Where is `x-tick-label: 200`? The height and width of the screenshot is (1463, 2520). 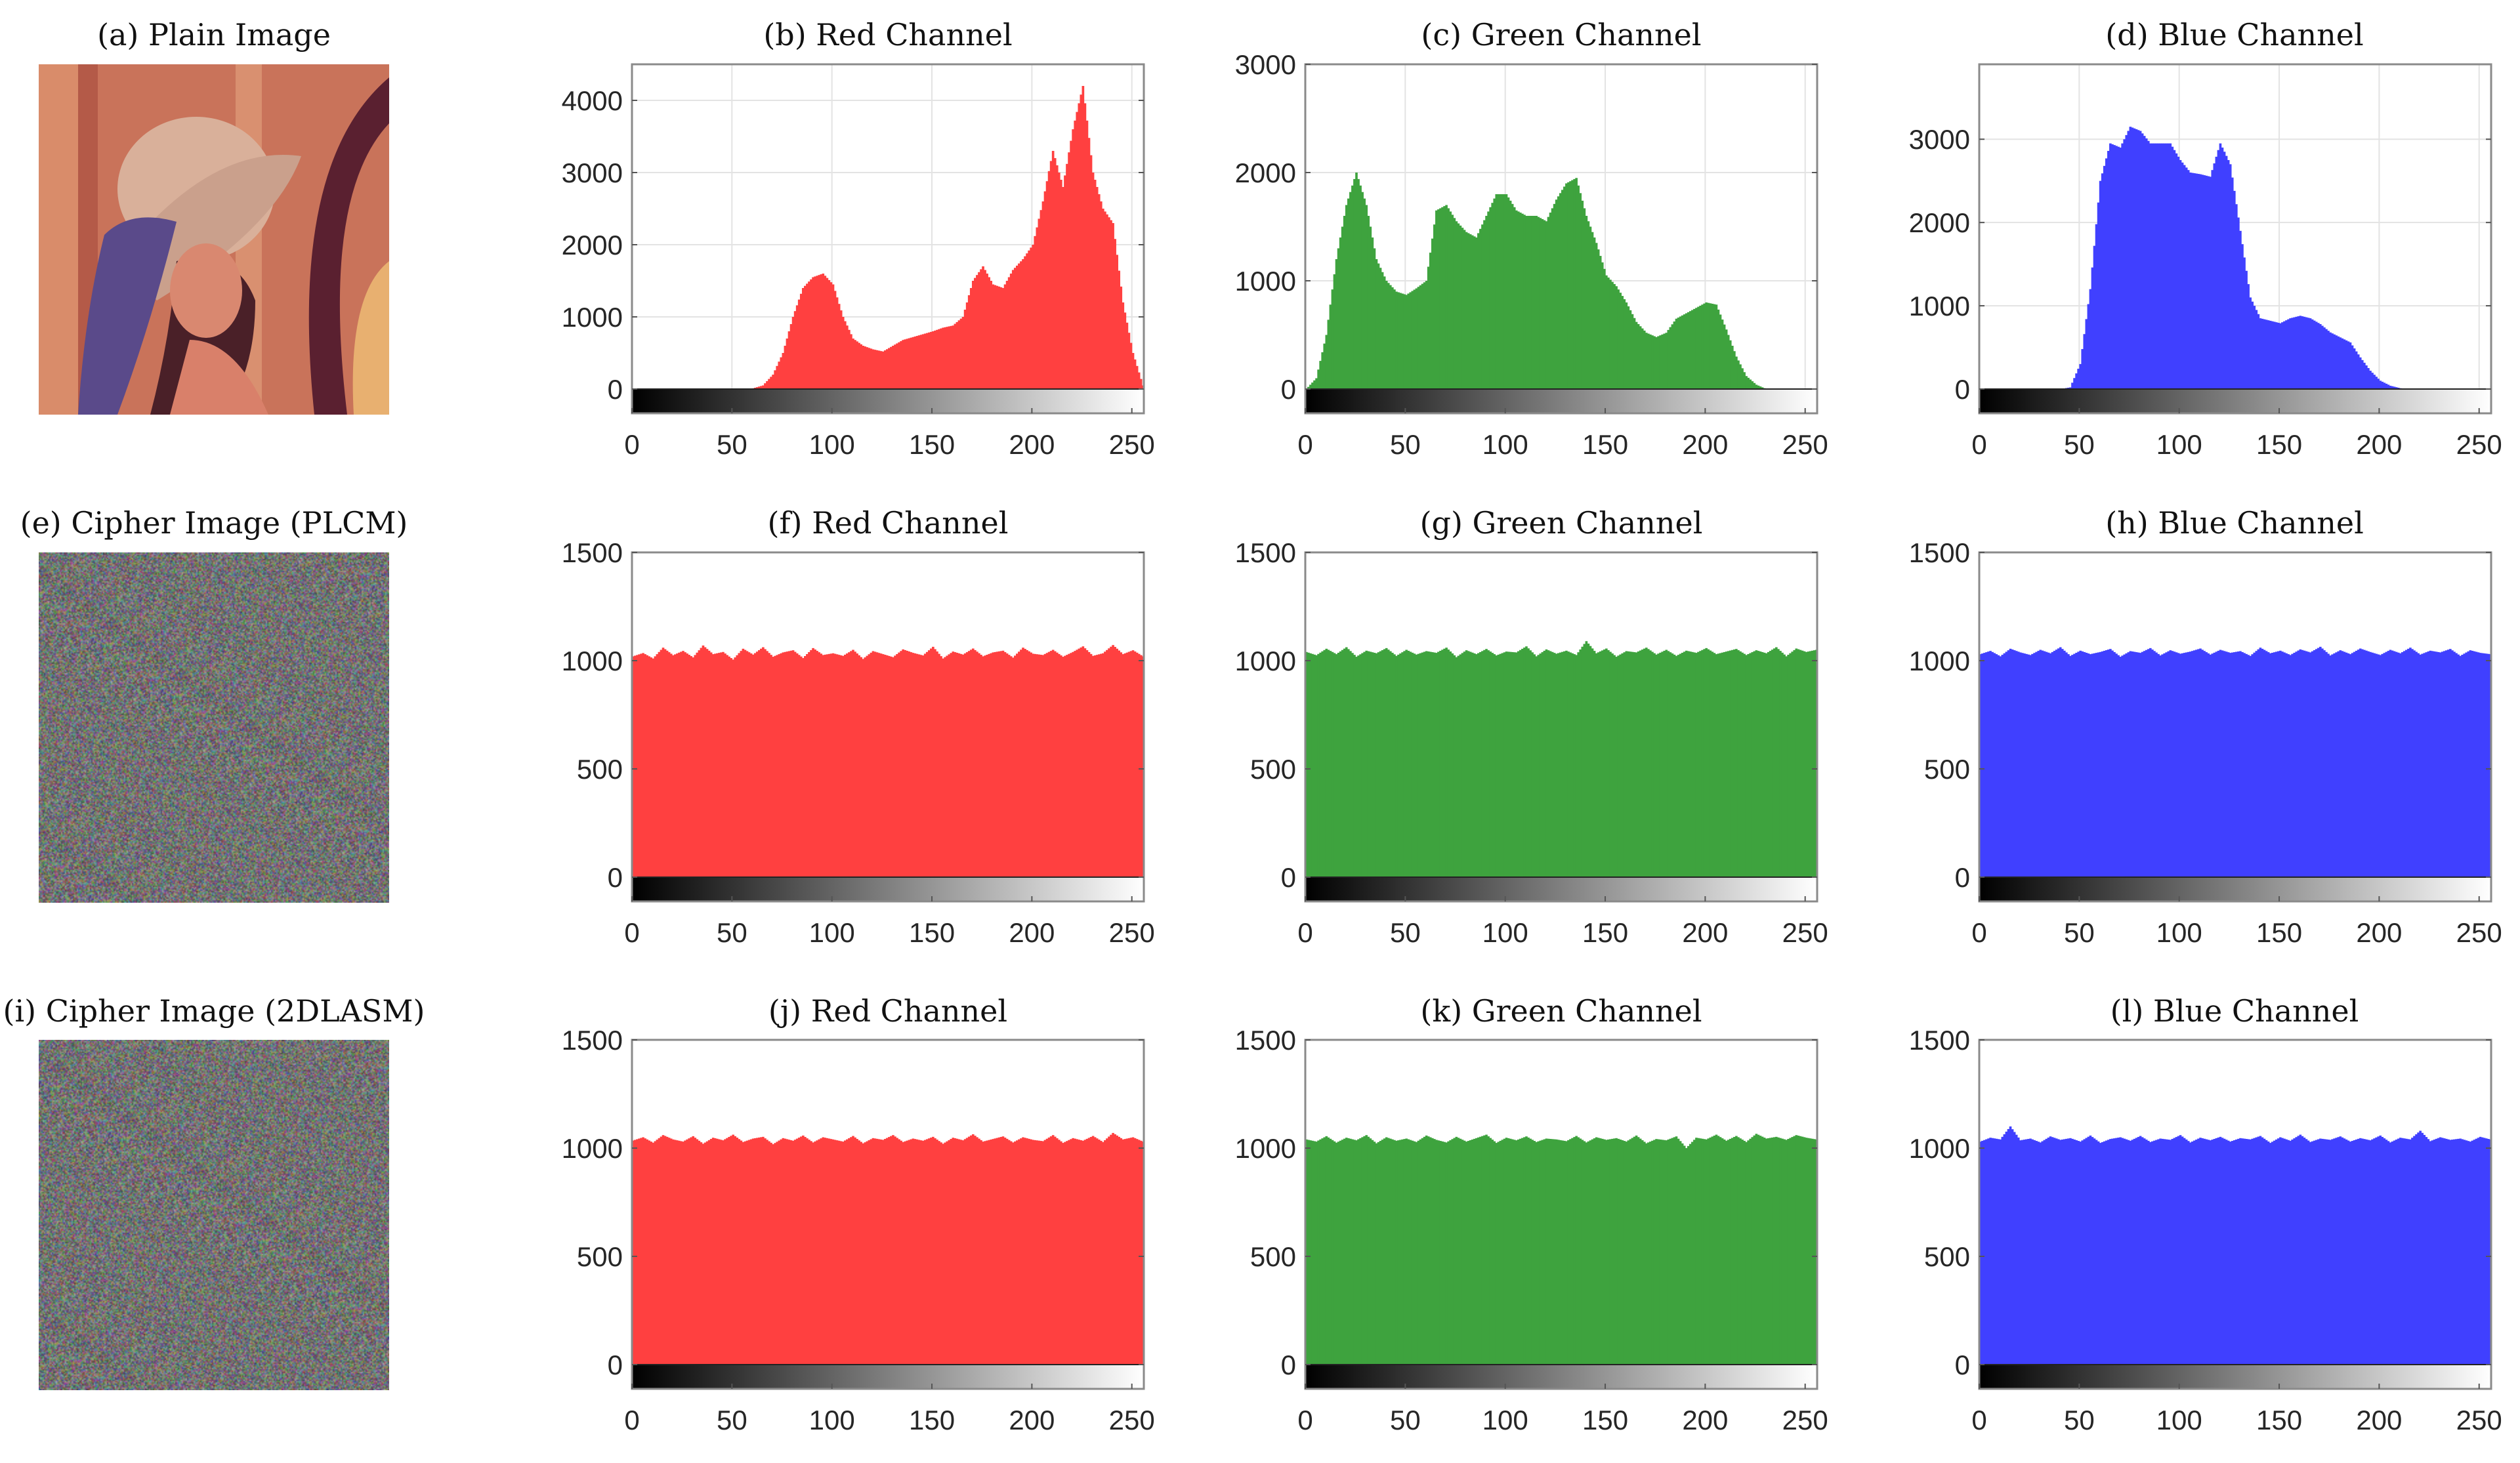
x-tick-label: 200 is located at coordinates (1032, 445).